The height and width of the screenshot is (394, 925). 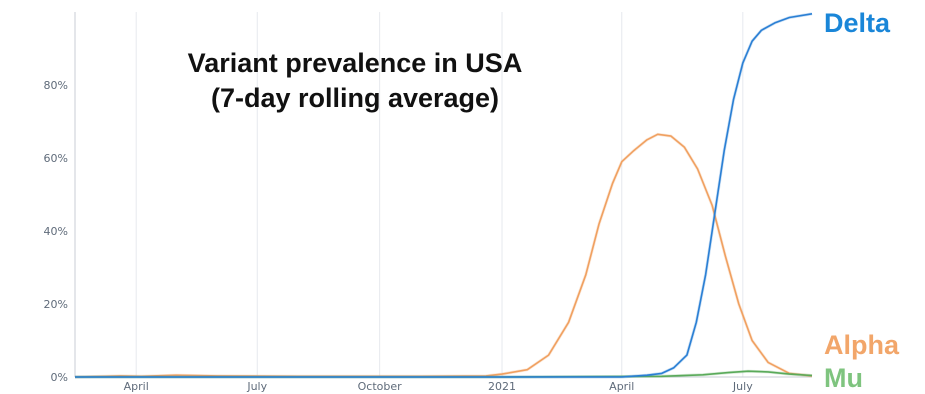 What do you see at coordinates (56, 304) in the screenshot?
I see `y-tick-label: 20%` at bounding box center [56, 304].